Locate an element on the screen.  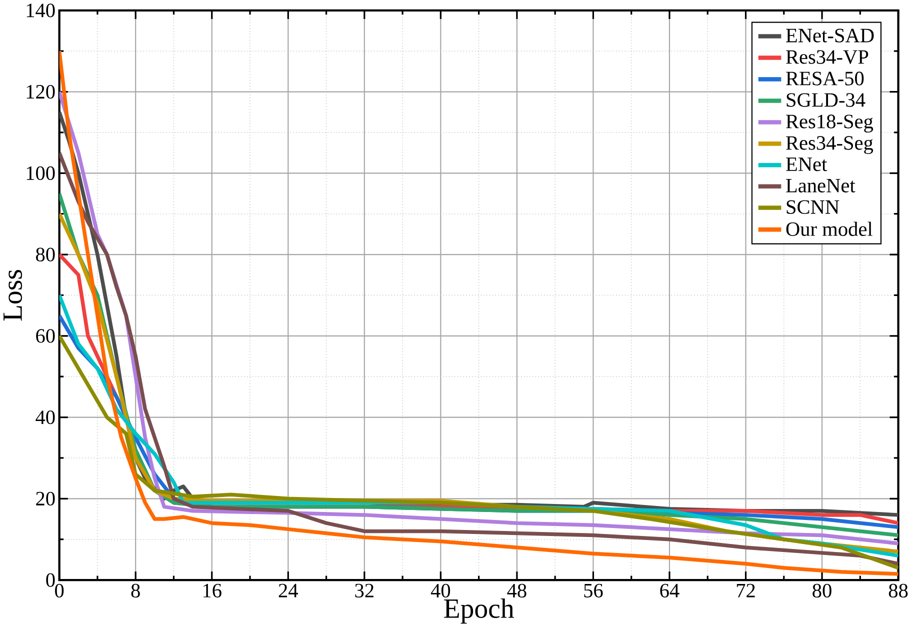
y-tick-label: 60 is located at coordinates (45, 335).